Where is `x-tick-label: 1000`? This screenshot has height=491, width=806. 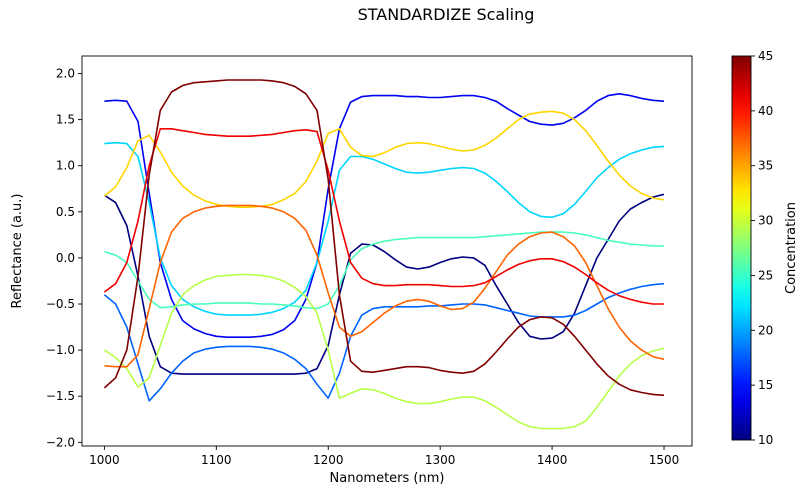 x-tick-label: 1000 is located at coordinates (104, 460).